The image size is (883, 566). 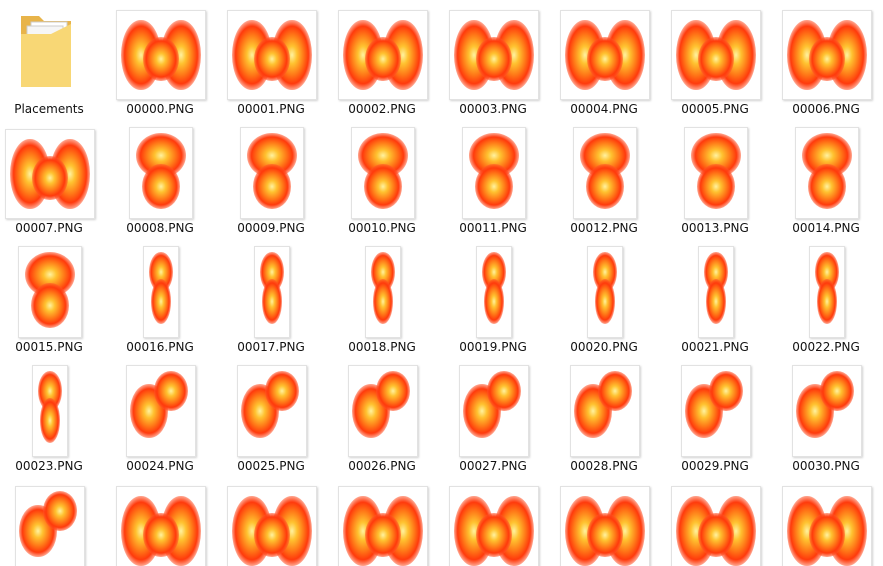 What do you see at coordinates (382, 109) in the screenshot?
I see `file-name: 00002.PNG` at bounding box center [382, 109].